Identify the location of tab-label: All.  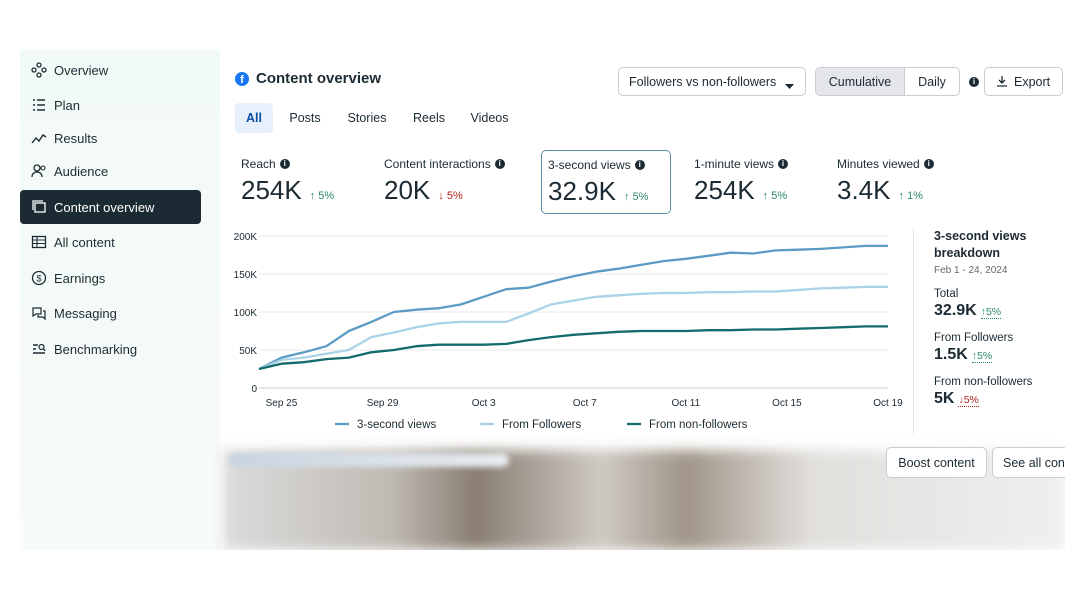
(254, 118).